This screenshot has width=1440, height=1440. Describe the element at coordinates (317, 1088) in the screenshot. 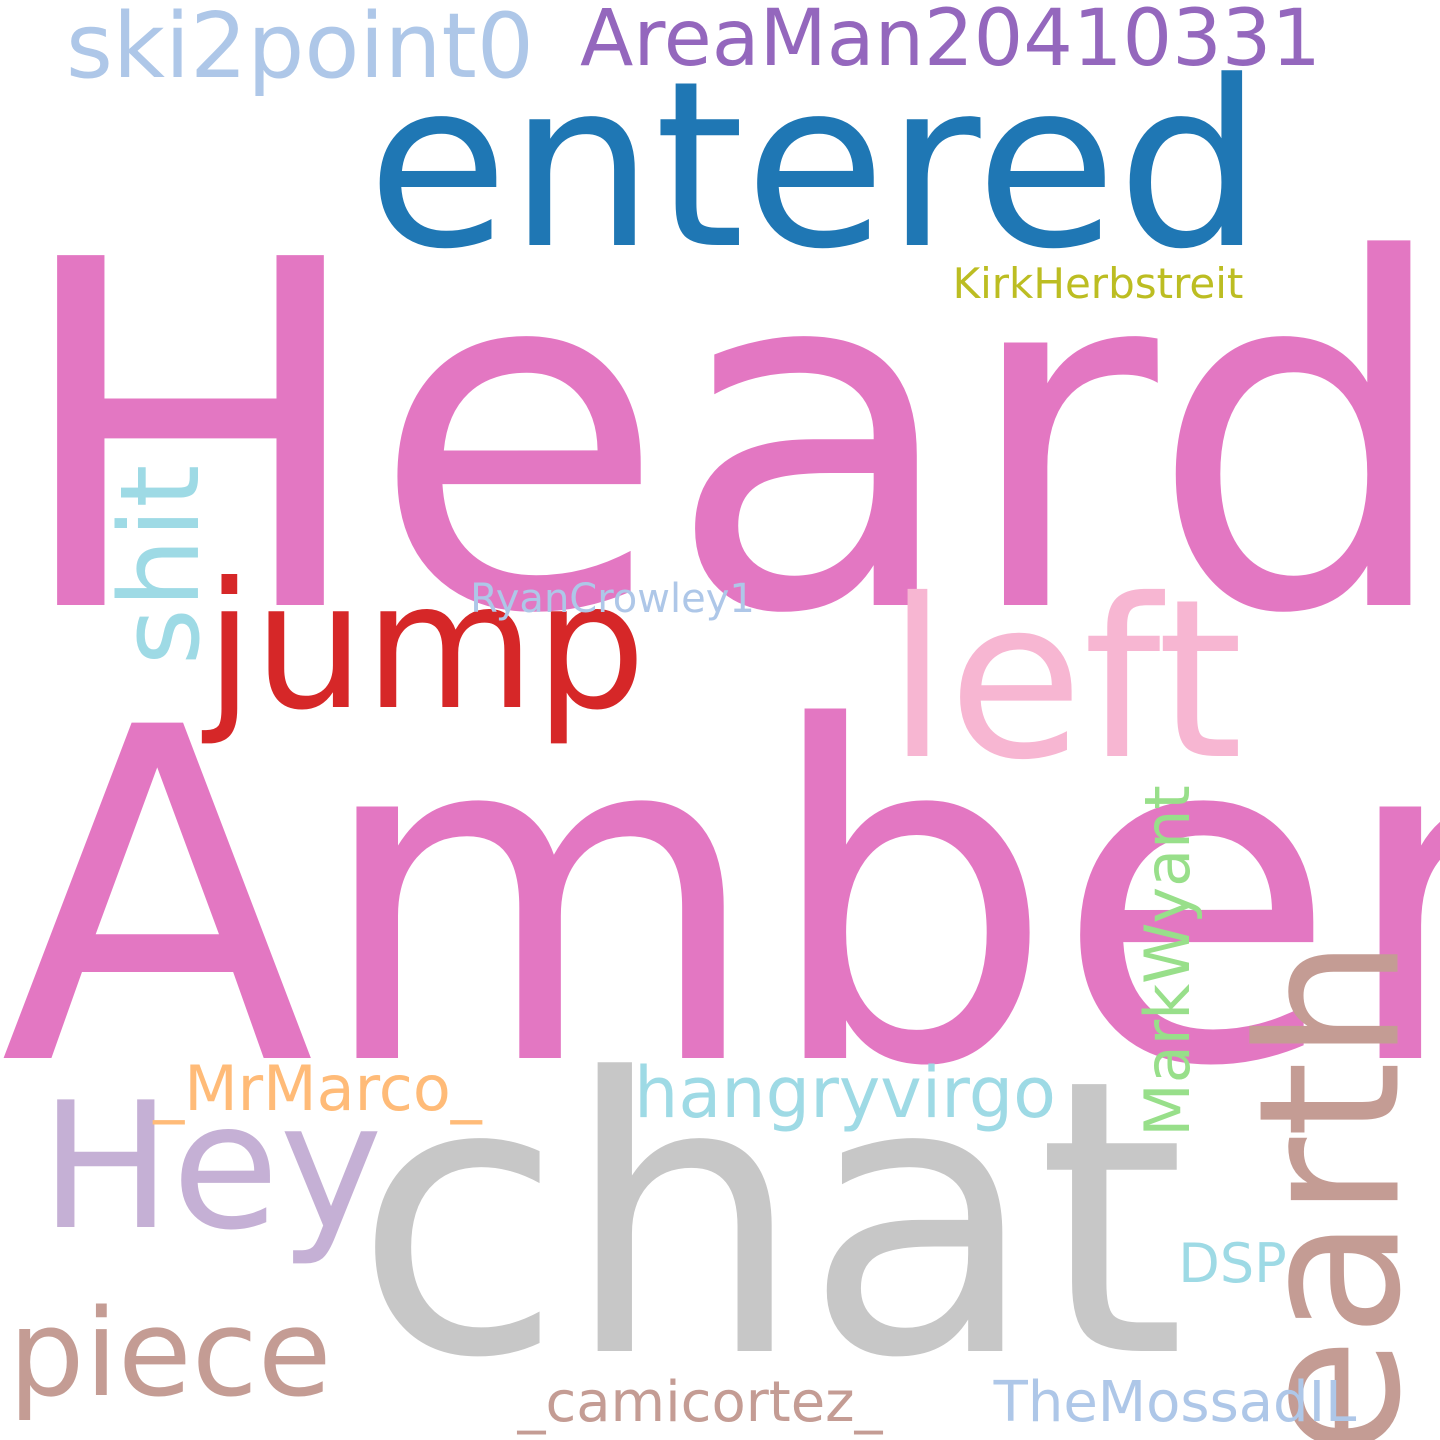

I see `word-mrmarco: _MrMarco_` at that location.